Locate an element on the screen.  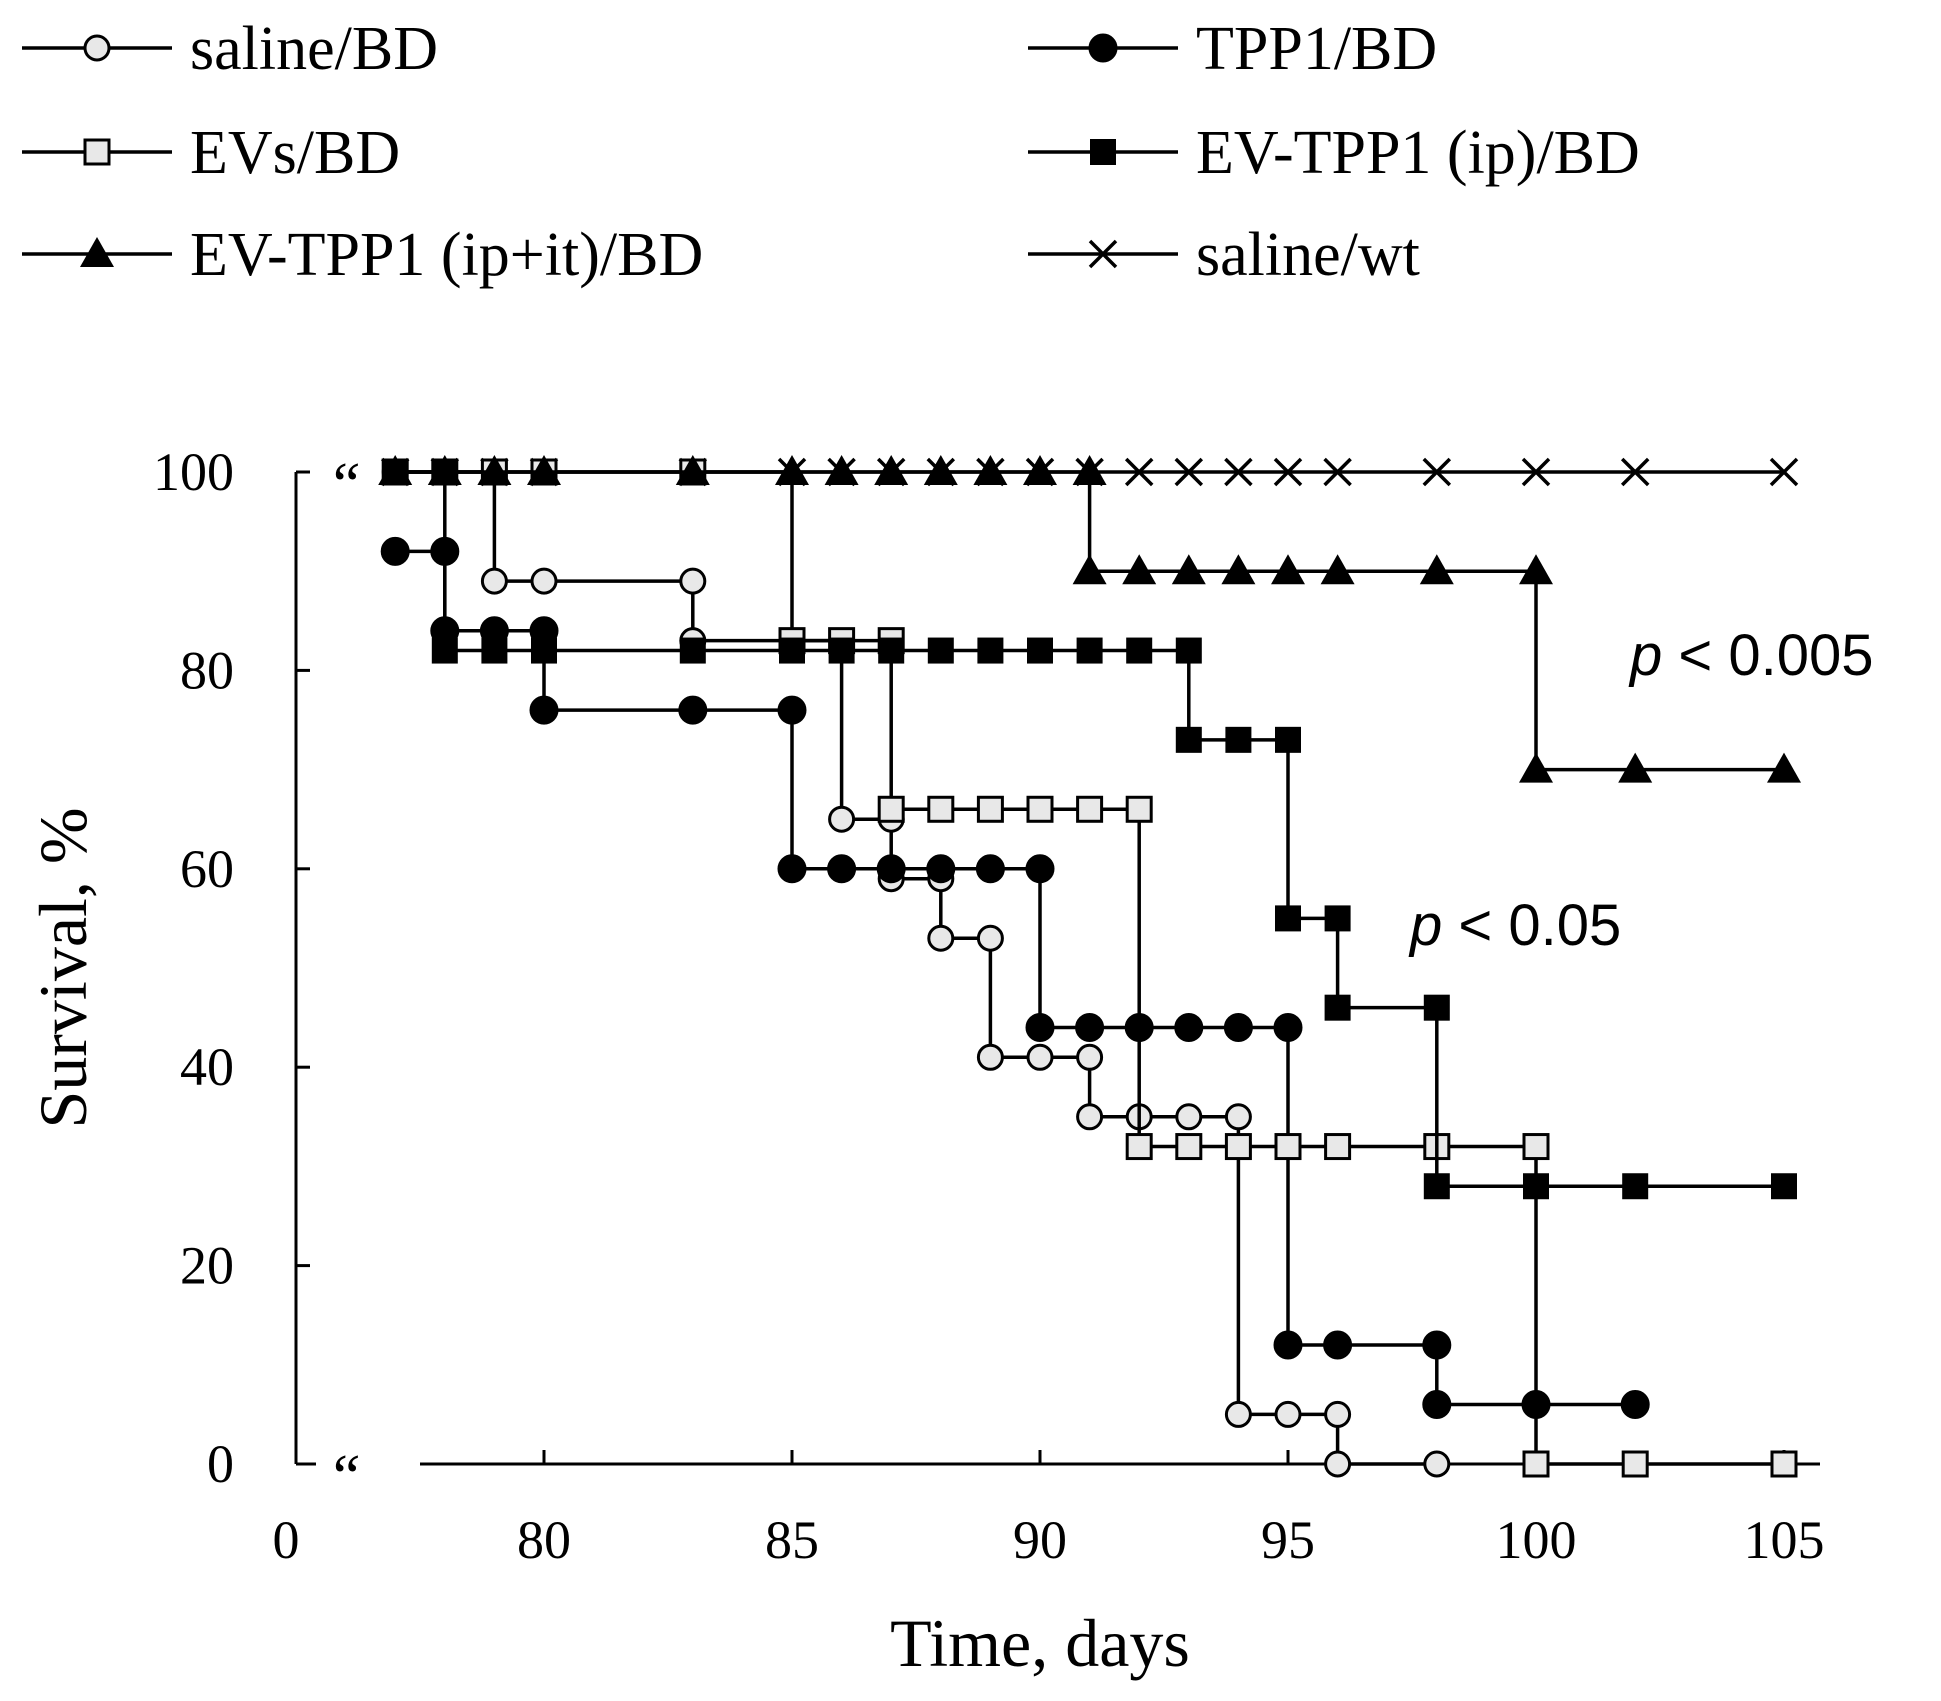
y-tick-label: 0 is located at coordinates (220, 1464).